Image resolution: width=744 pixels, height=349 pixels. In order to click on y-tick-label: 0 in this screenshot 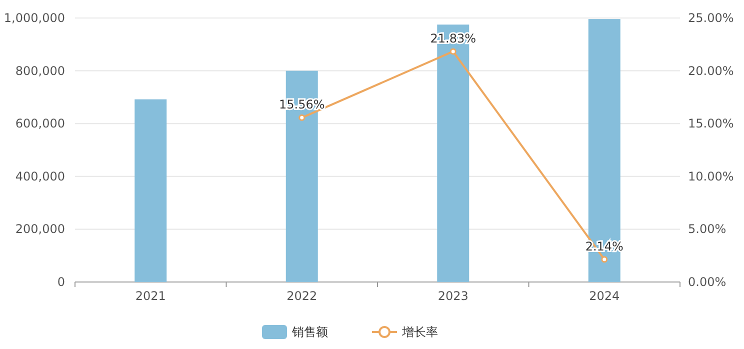, I will do `click(61, 282)`.